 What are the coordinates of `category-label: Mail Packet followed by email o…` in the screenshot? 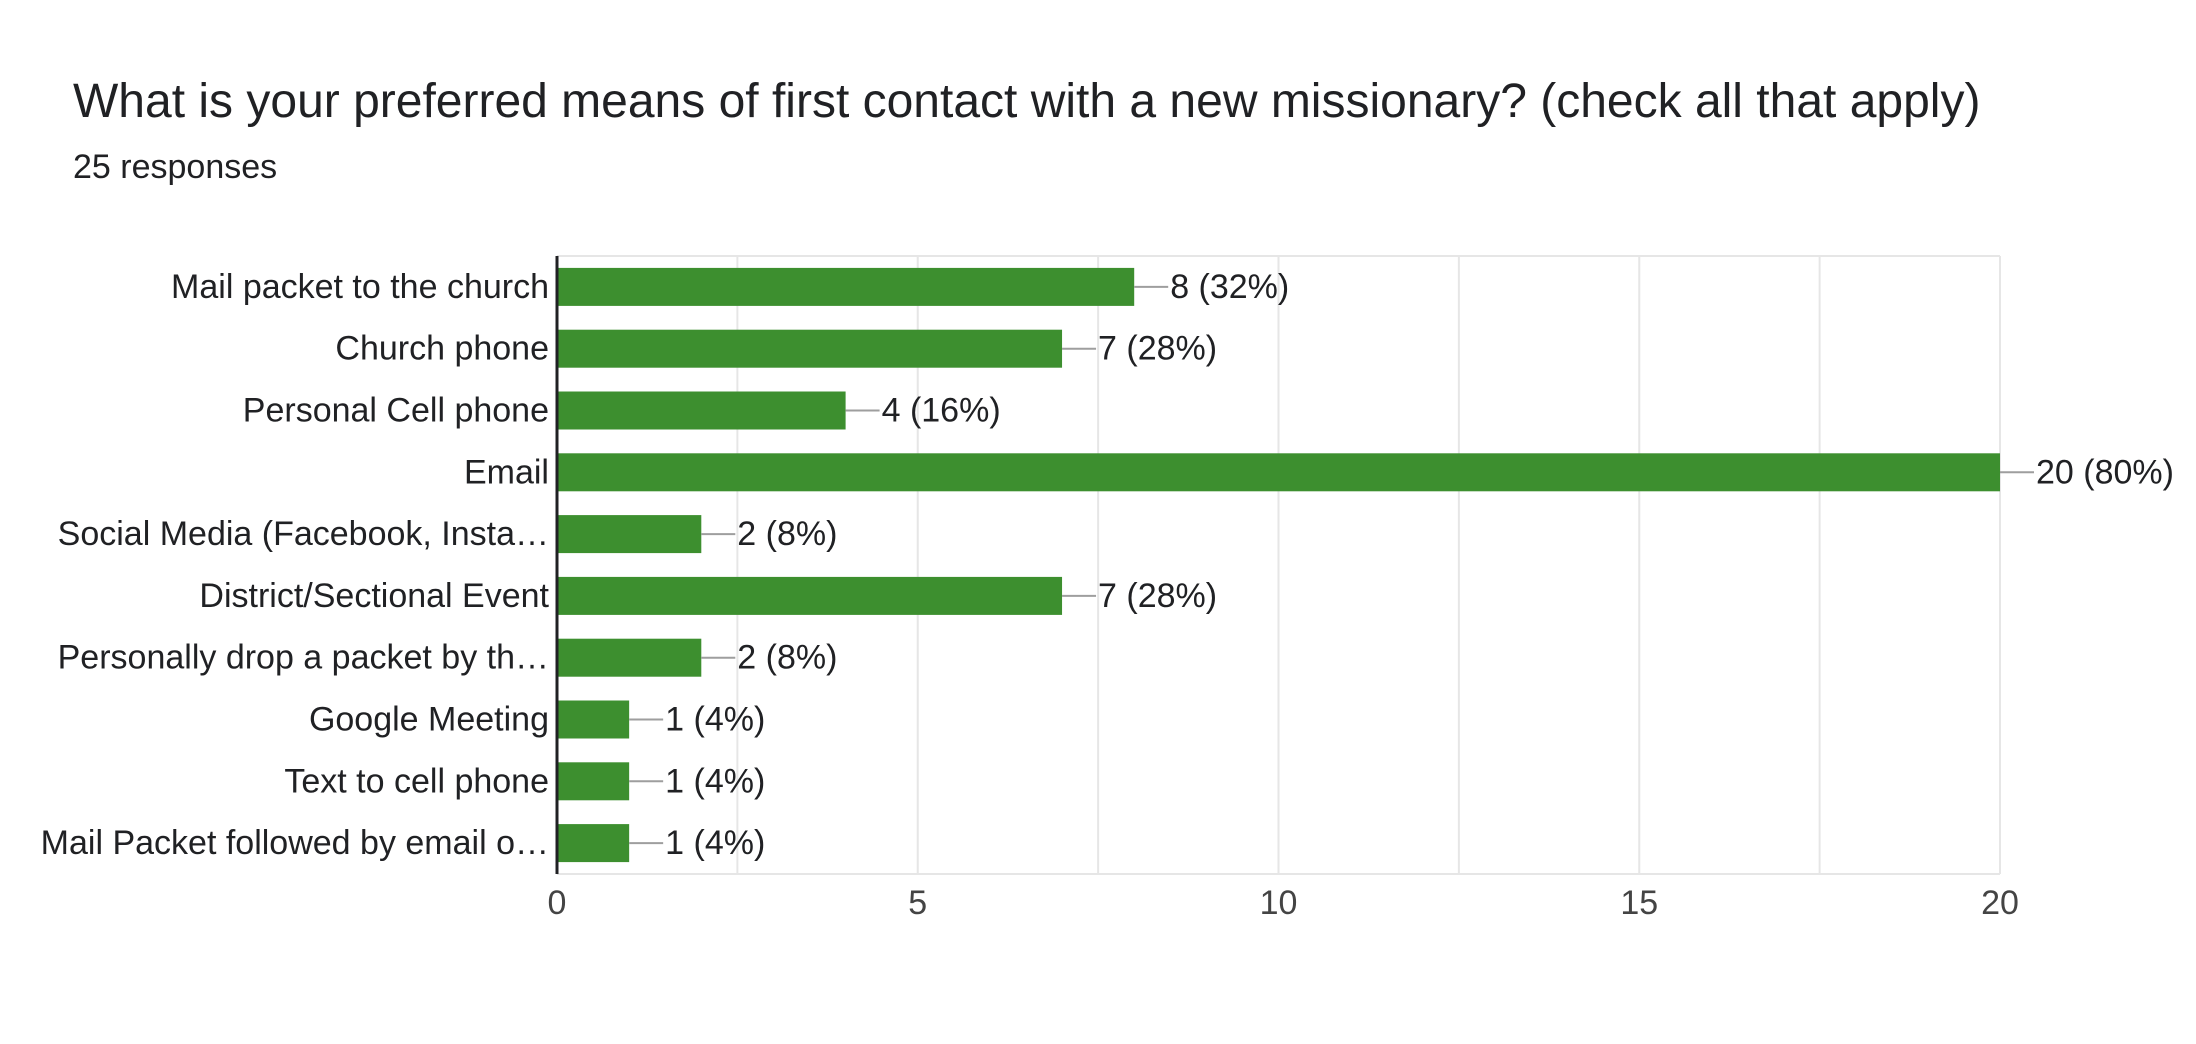 It's located at (295, 843).